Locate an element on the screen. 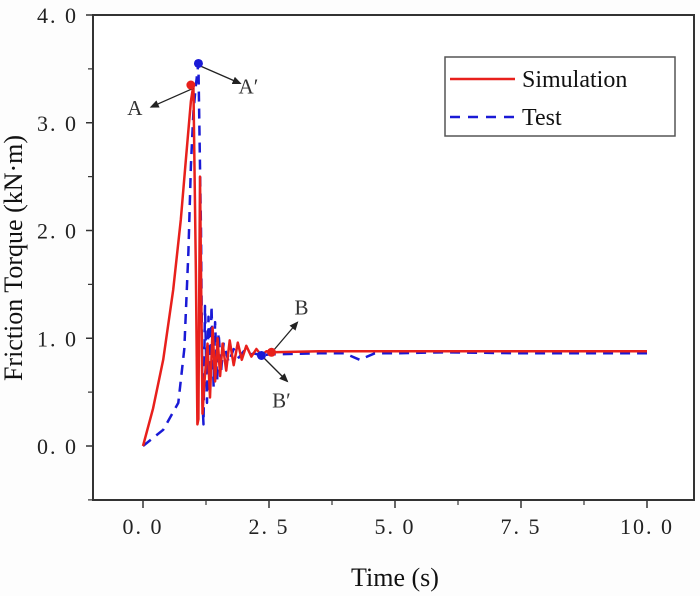 Image resolution: width=700 pixels, height=596 pixels. legend-label-simulation: Simulation is located at coordinates (574, 80).